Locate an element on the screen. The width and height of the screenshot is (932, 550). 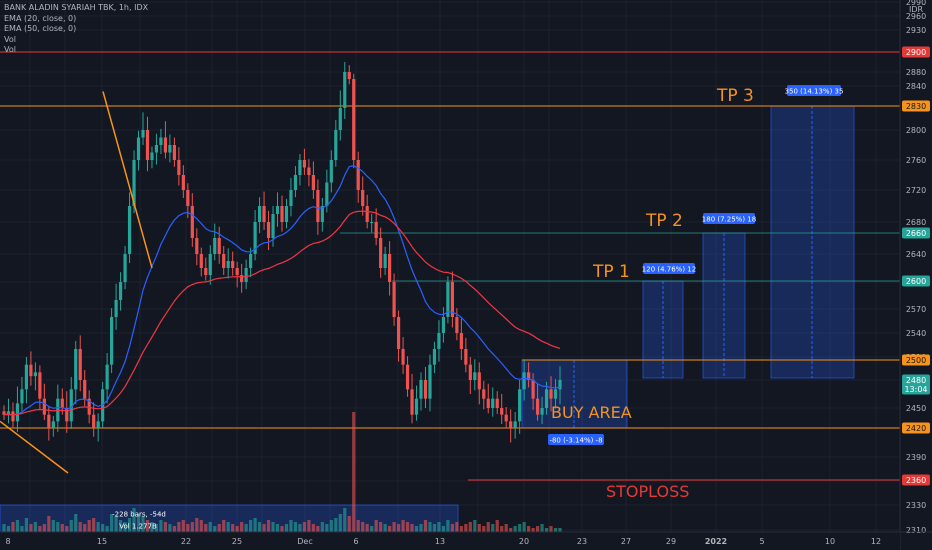
range-label-1: 180 (7.25%) 18 is located at coordinates (729, 220).